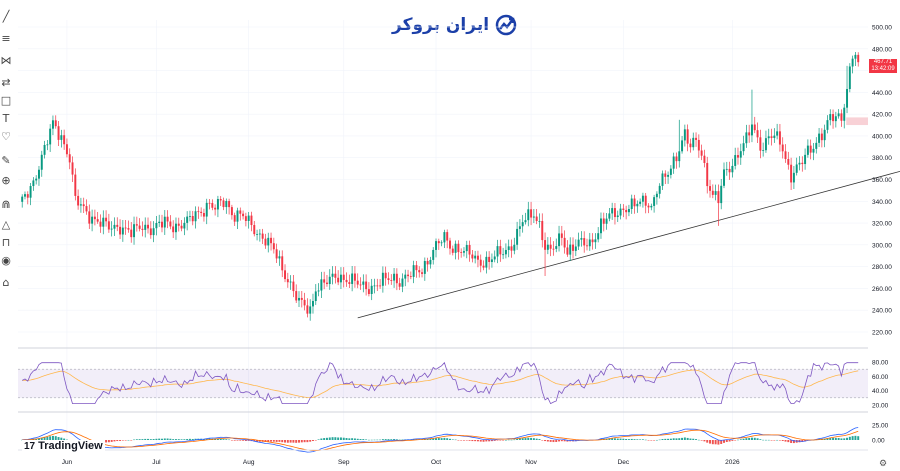 The width and height of the screenshot is (900, 471). Describe the element at coordinates (6, 16) in the screenshot. I see `trendline-icon: ╱` at that location.